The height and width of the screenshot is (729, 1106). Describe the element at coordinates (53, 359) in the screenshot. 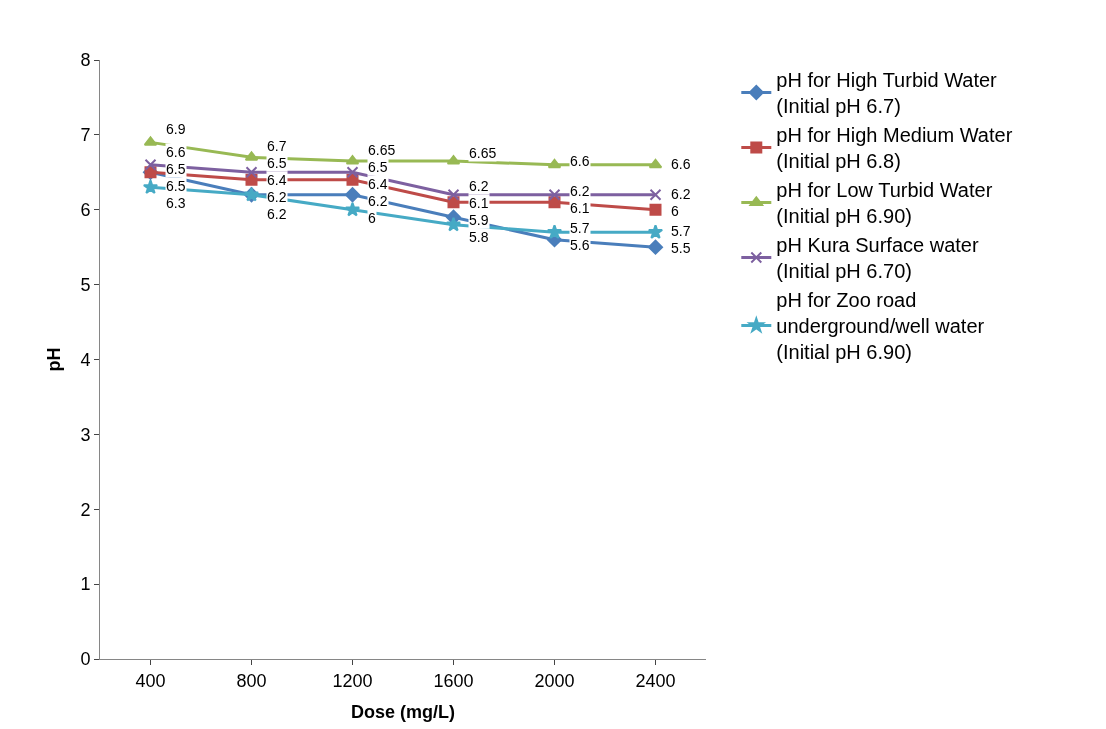

I see `y-axis-title: pH` at that location.